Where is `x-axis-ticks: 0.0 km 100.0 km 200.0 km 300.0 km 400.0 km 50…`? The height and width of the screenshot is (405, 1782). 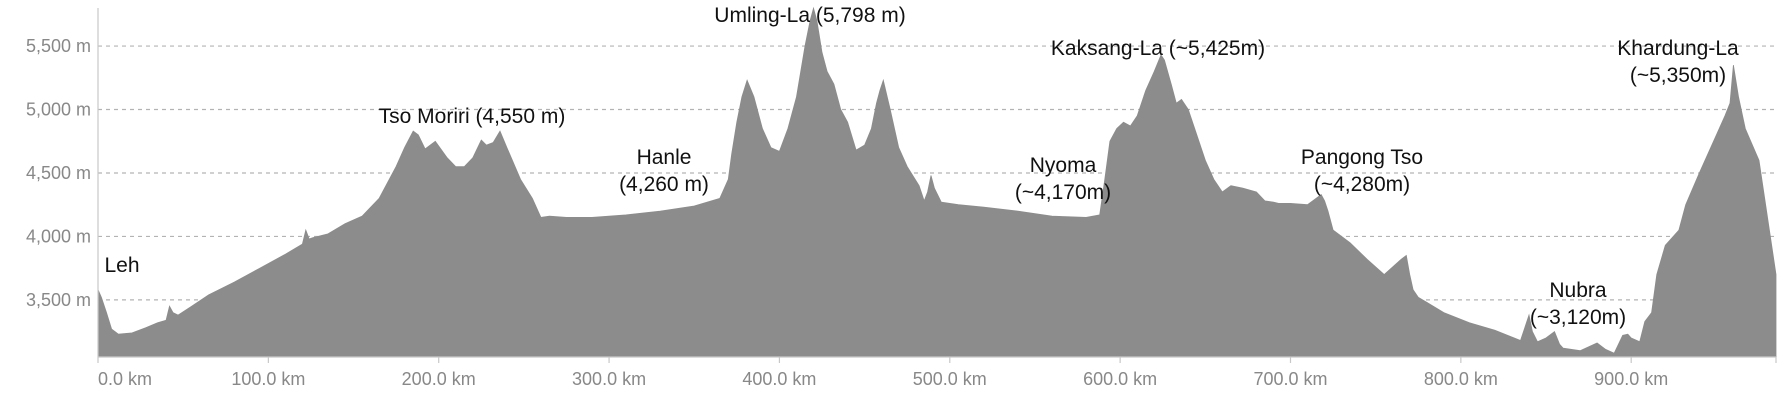 x-axis-ticks: 0.0 km 100.0 km 200.0 km 300.0 km 400.0 km 50… is located at coordinates (937, 373).